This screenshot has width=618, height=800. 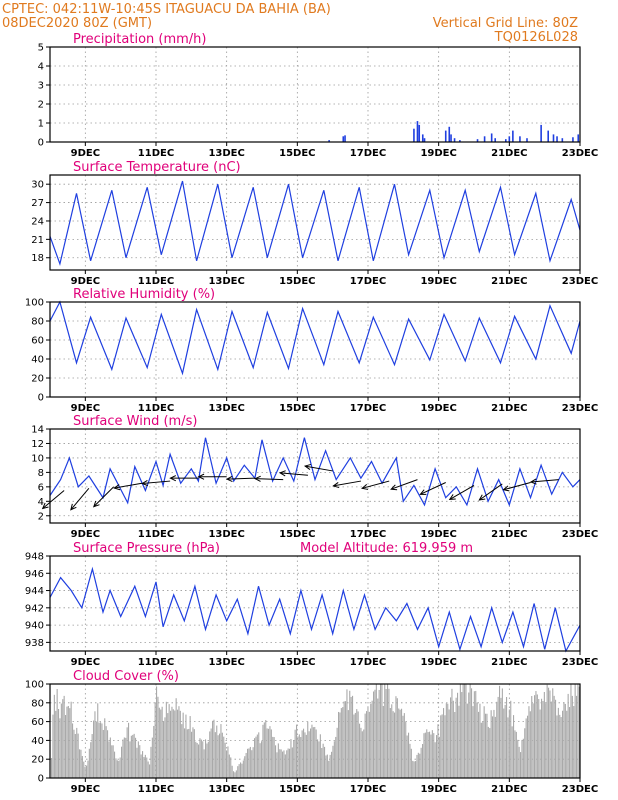 What do you see at coordinates (34, 557) in the screenshot?
I see `pressure-ytick-label: 948` at bounding box center [34, 557].